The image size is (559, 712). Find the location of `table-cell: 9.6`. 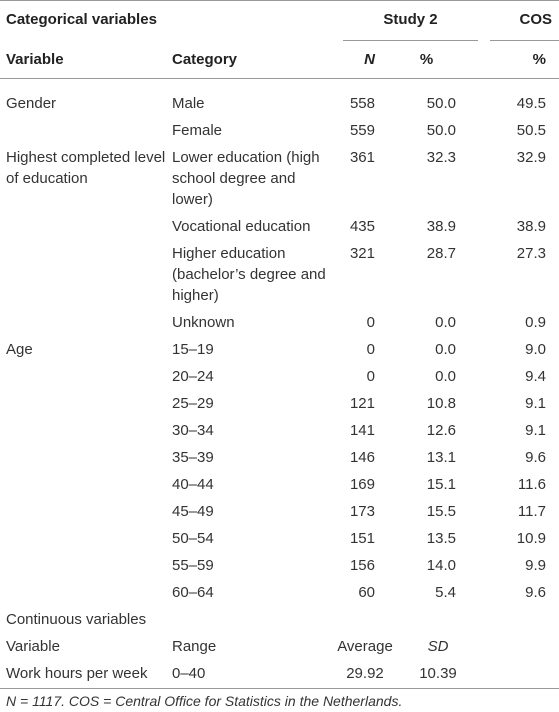

table-cell: 9.6 is located at coordinates (535, 592).